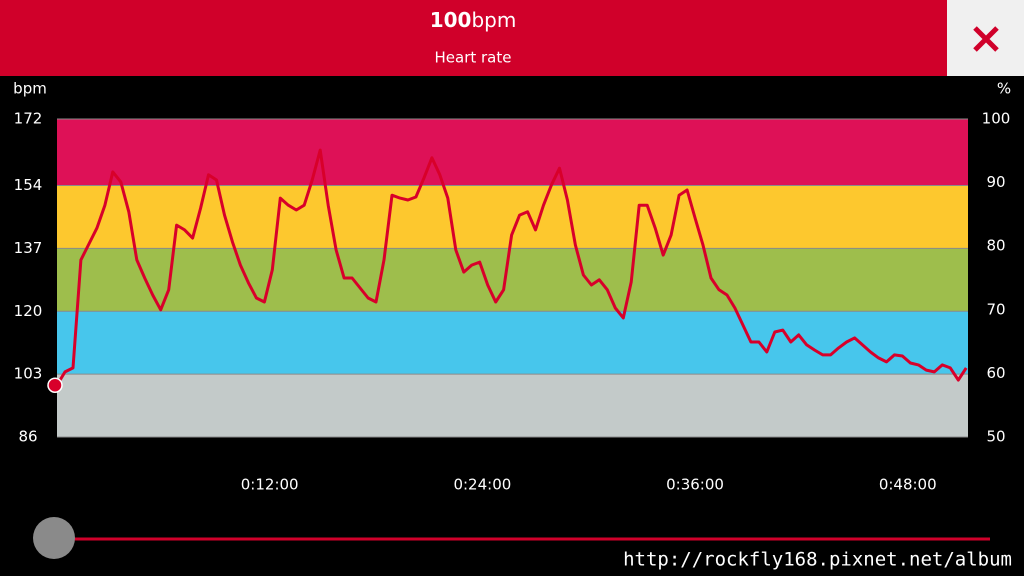 This screenshot has width=1024, height=576. What do you see at coordinates (54, 538) in the screenshot?
I see `slider-thumb` at bounding box center [54, 538].